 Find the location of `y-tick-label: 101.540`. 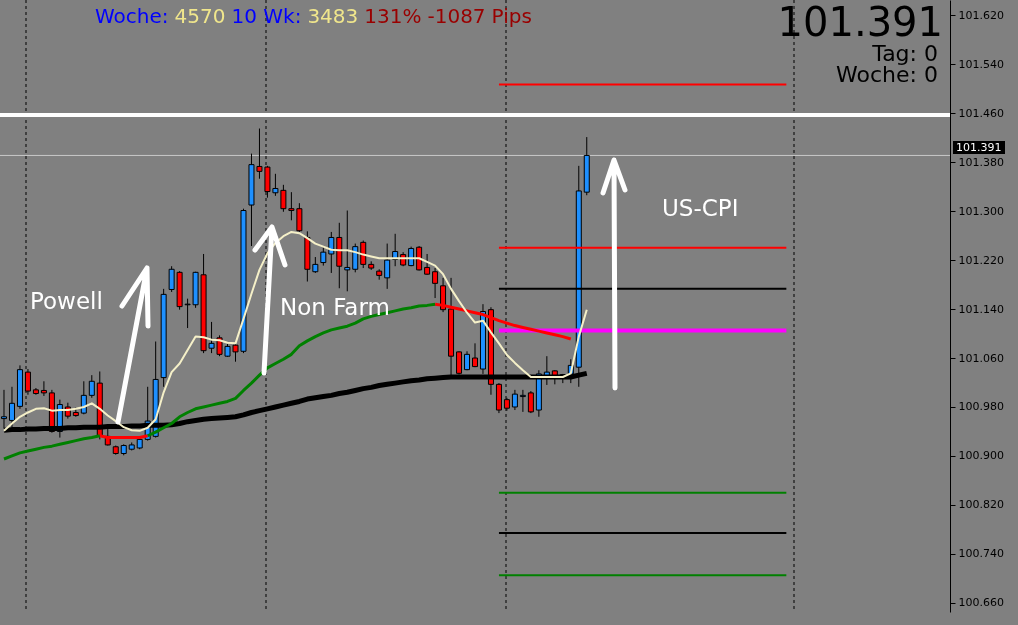

y-tick-label: 101.540 is located at coordinates (981, 64).